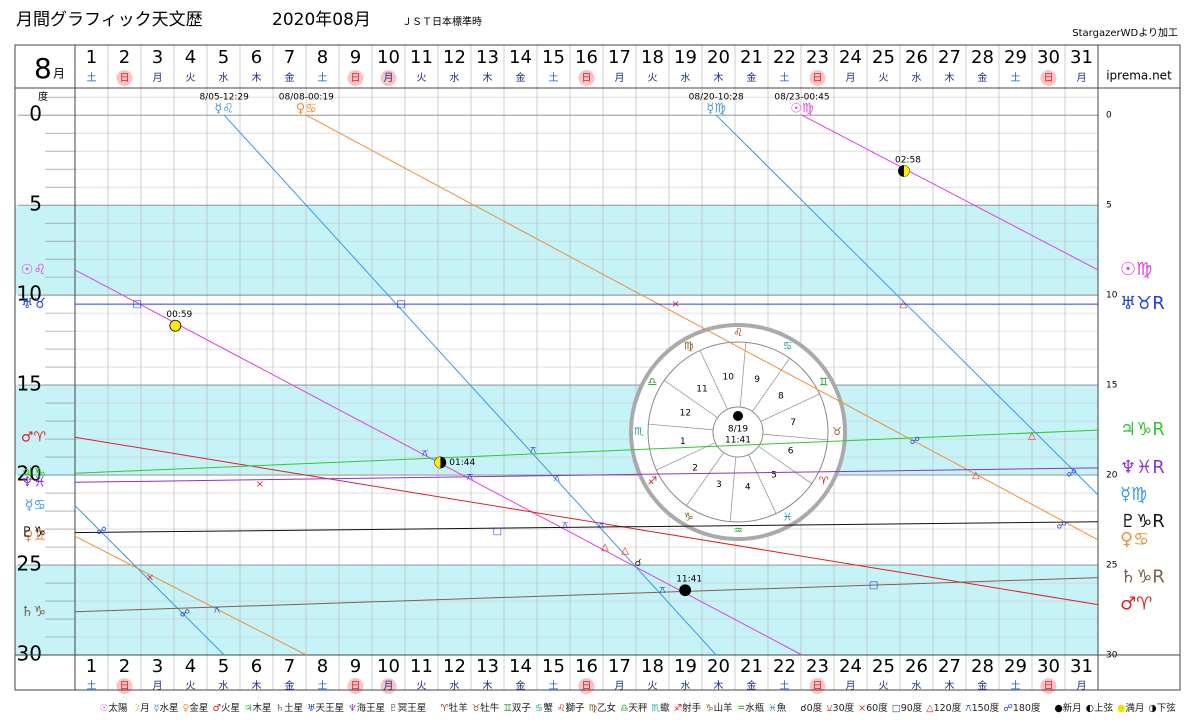  I want to click on timezone: ＪＳＴ日本標準時, so click(442, 21).